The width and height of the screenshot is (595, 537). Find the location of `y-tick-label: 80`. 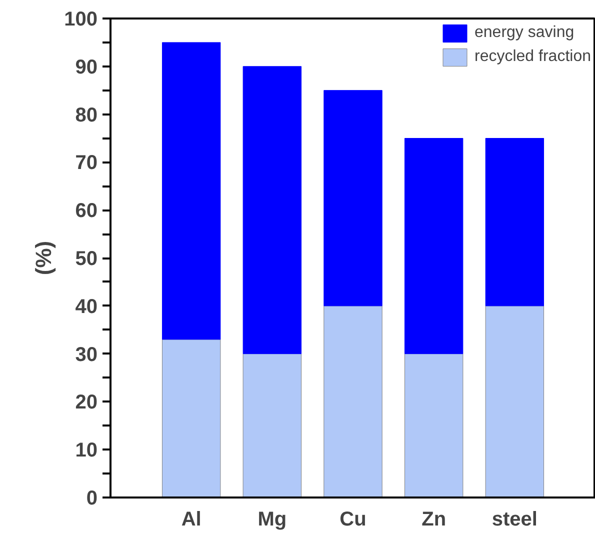

y-tick-label: 80 is located at coordinates (86, 115).